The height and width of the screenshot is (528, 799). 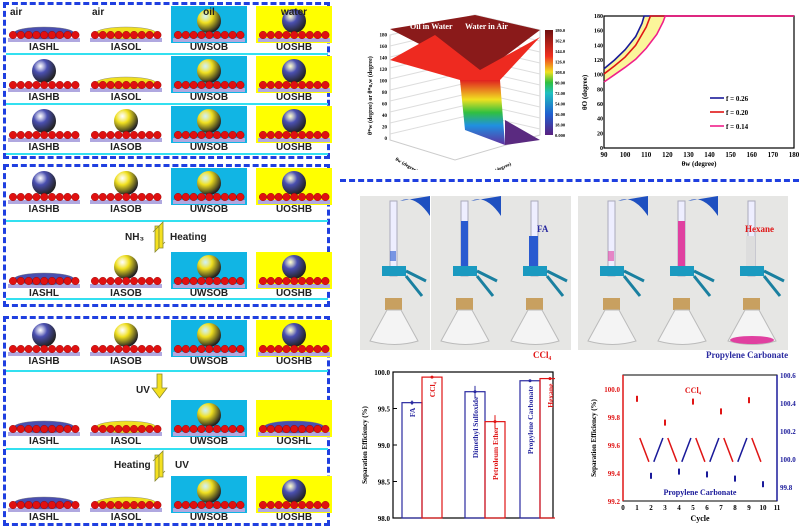 I want to click on x-axis-label: θw (degree), so click(x=406, y=163).